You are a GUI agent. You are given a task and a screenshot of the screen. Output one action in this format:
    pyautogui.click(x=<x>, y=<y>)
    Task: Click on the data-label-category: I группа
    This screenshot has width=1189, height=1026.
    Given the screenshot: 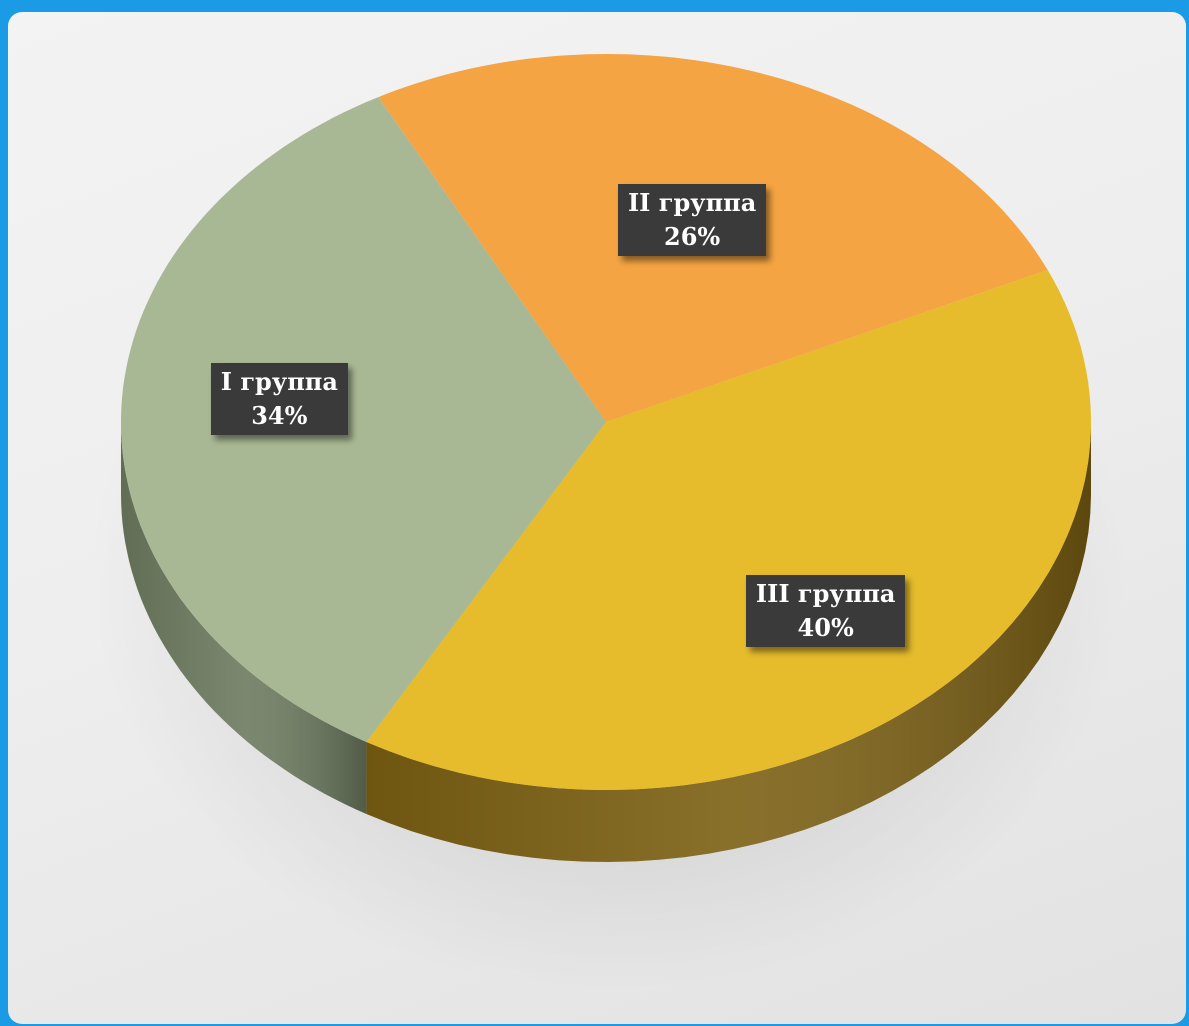 What is the action you would take?
    pyautogui.click(x=279, y=382)
    